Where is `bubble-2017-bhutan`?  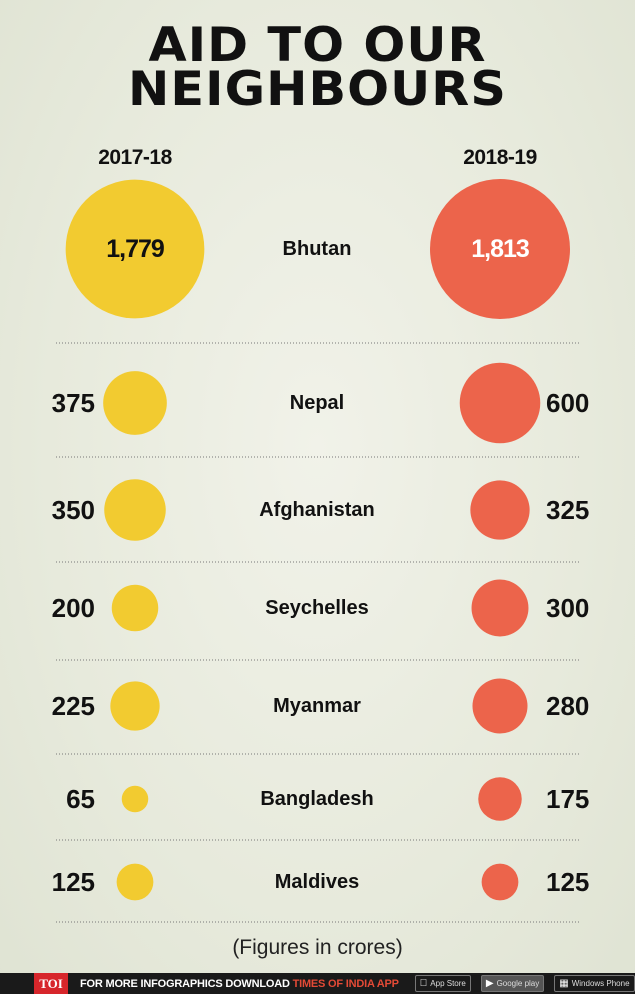
bubble-2017-bhutan is located at coordinates (135, 249).